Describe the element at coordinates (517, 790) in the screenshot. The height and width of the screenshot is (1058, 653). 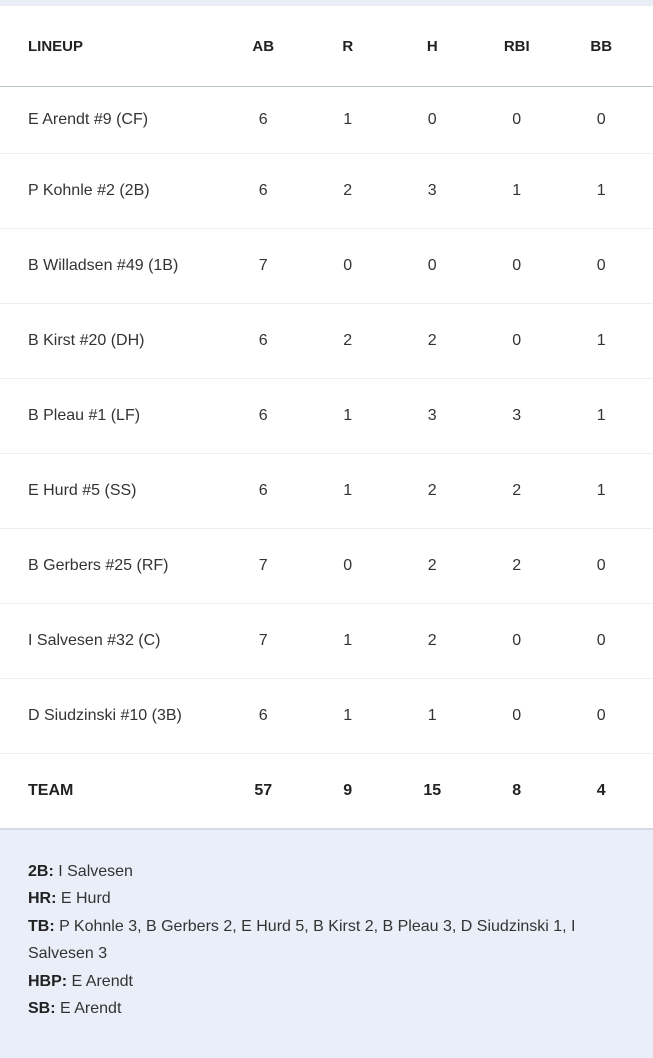
I see `team-rbi: 8` at that location.